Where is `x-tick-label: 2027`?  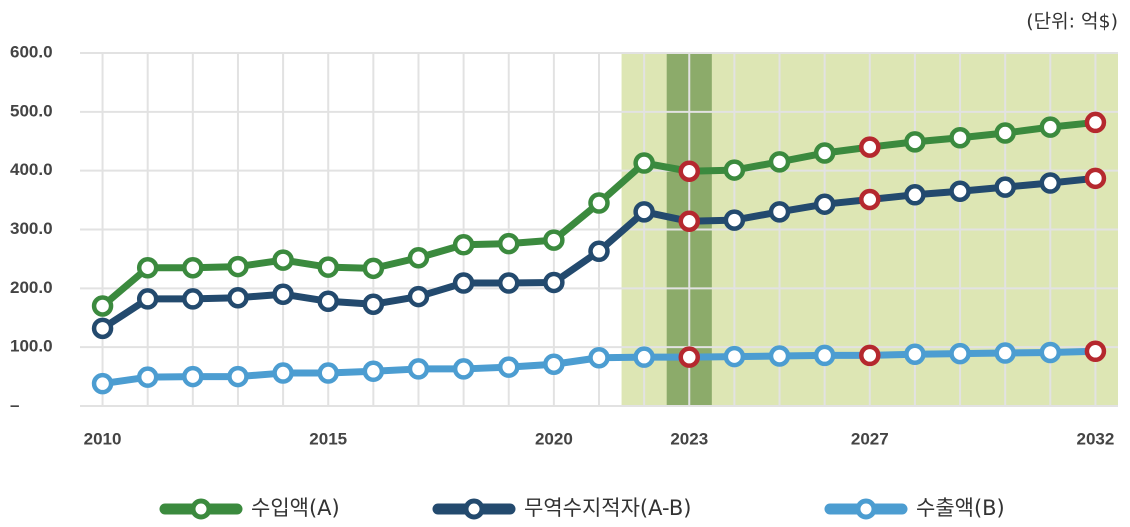 x-tick-label: 2027 is located at coordinates (870, 438).